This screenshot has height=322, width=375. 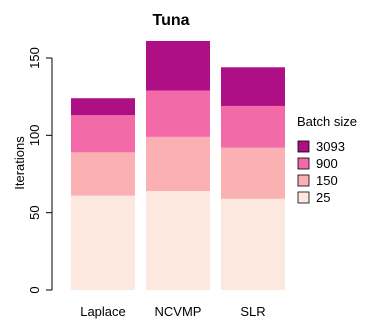 I want to click on y-tick-label-50: 50, so click(x=34, y=212).